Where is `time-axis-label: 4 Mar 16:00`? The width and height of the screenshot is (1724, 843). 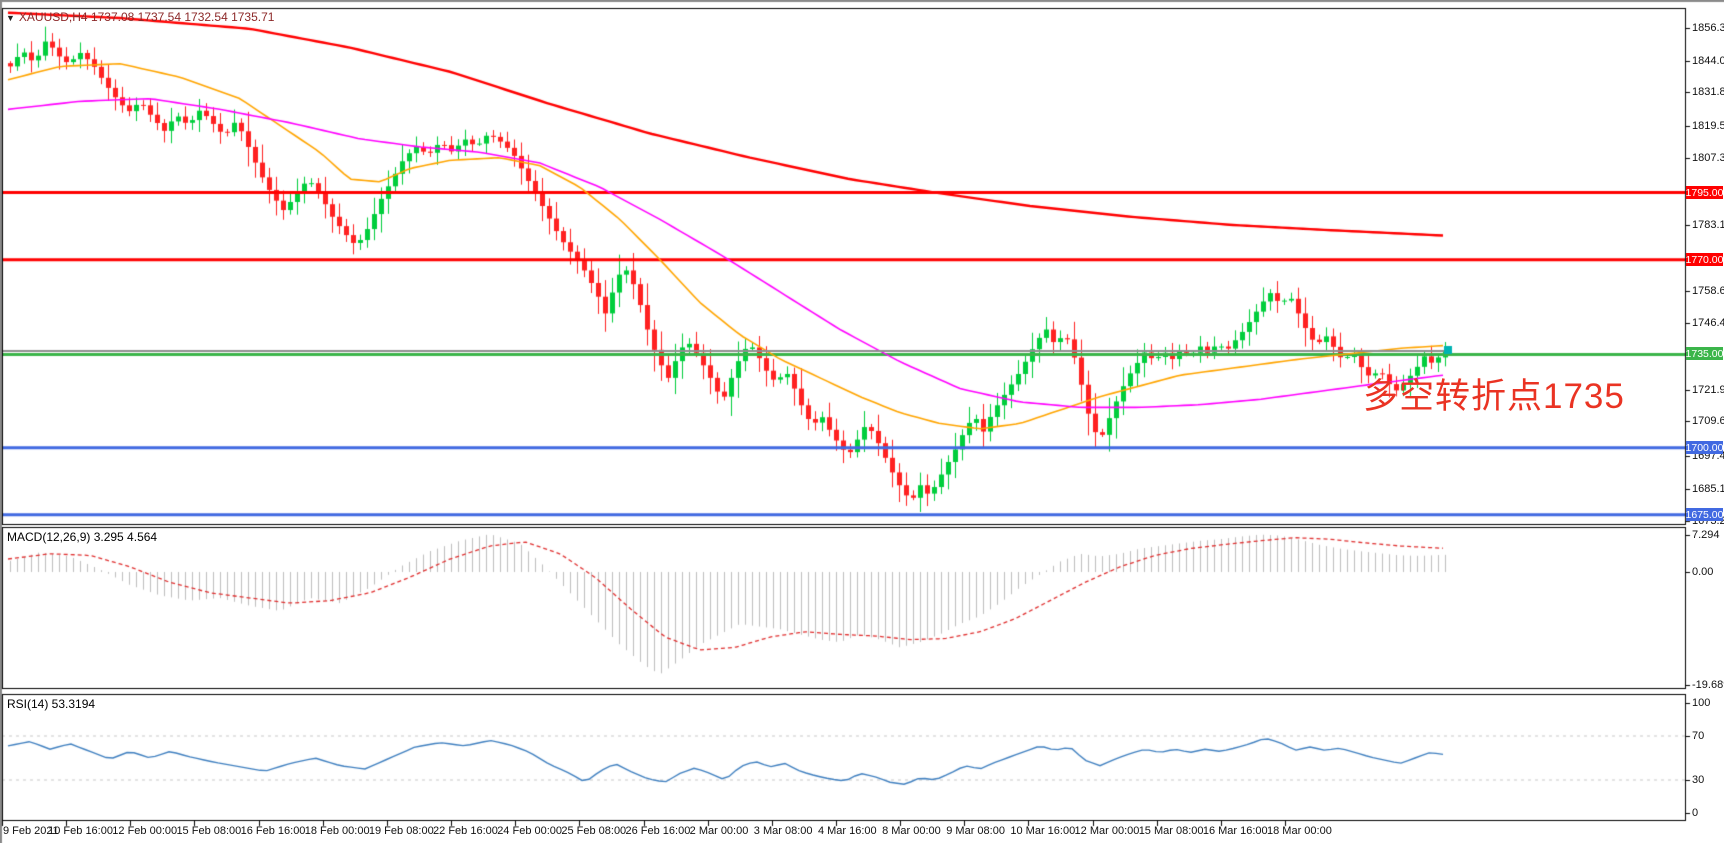 time-axis-label: 4 Mar 16:00 is located at coordinates (847, 831).